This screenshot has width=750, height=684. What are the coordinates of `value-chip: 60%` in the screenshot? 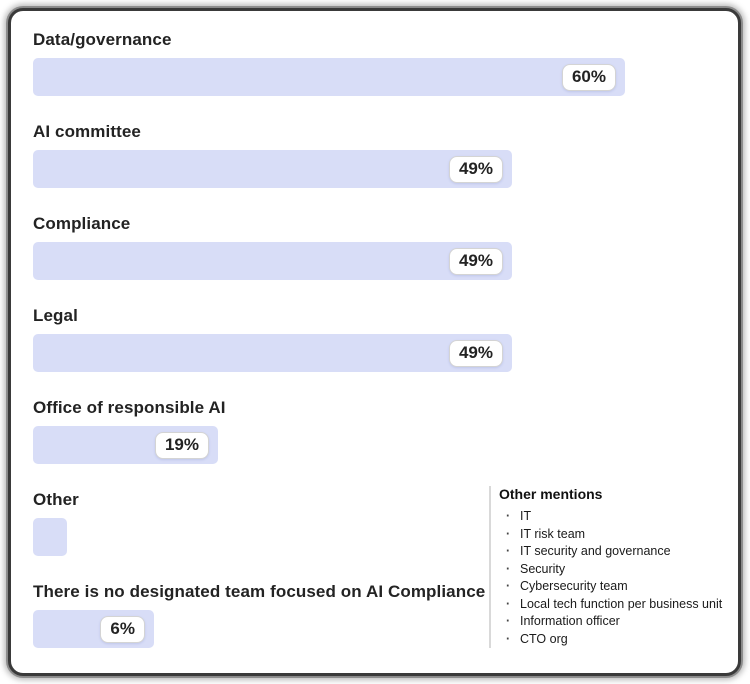 It's located at (588, 77).